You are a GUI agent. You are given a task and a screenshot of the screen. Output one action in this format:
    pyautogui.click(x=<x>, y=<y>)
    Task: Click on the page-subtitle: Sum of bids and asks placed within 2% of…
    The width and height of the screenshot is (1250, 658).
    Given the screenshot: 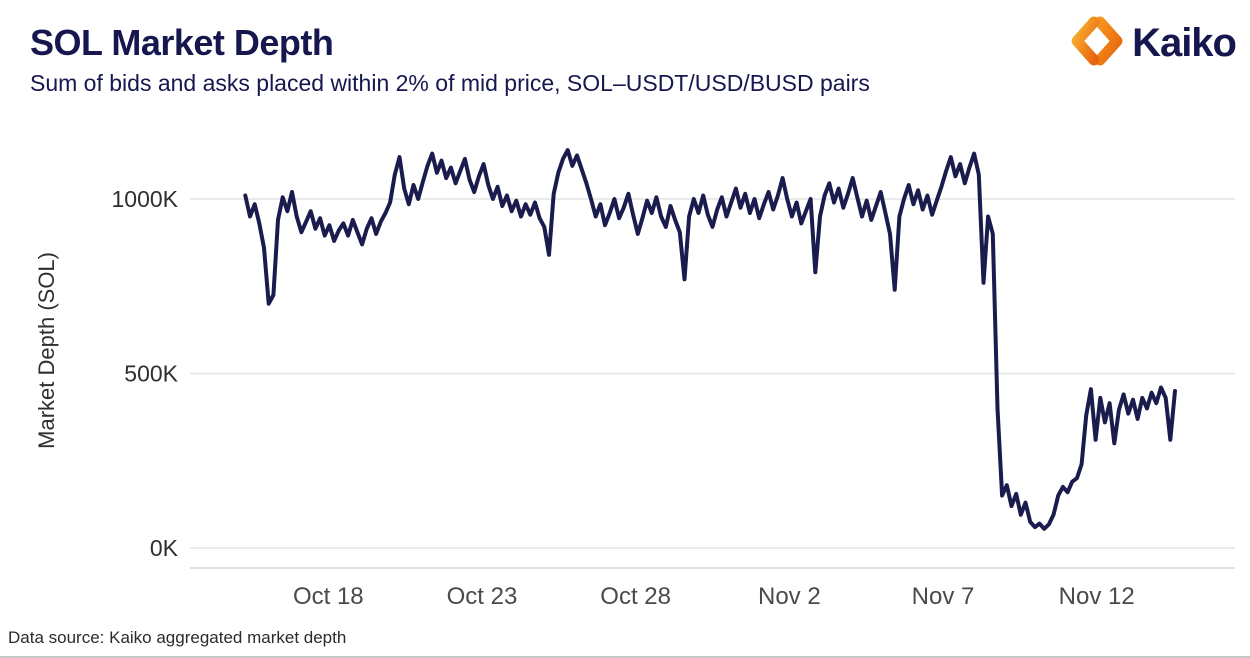 What is the action you would take?
    pyautogui.click(x=450, y=83)
    